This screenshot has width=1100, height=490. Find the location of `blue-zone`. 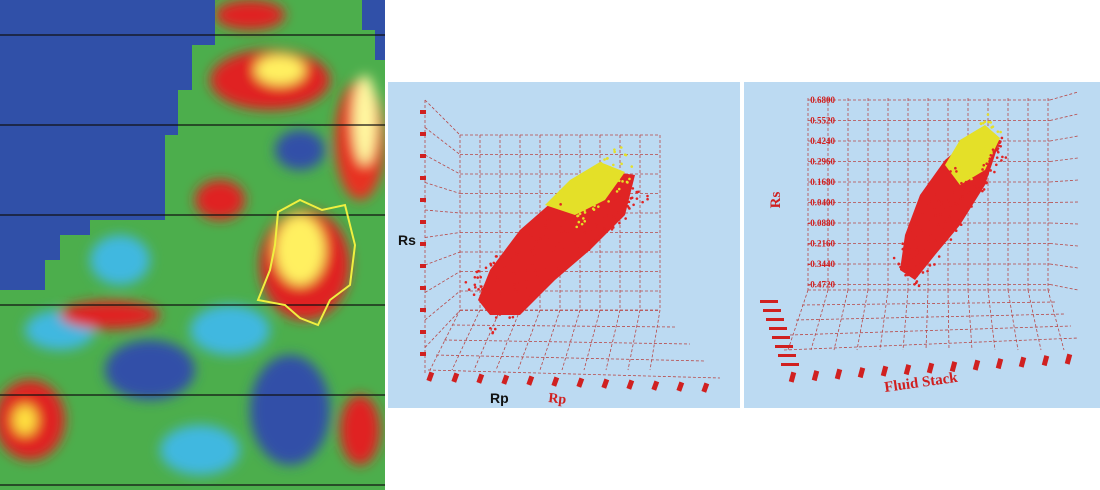

blue-zone is located at coordinates (300, 150).